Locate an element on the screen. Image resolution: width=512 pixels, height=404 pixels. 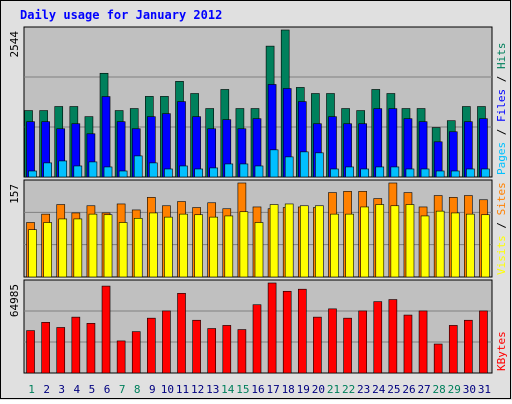
x-tick-label: 27 is located at coordinates (423, 389).